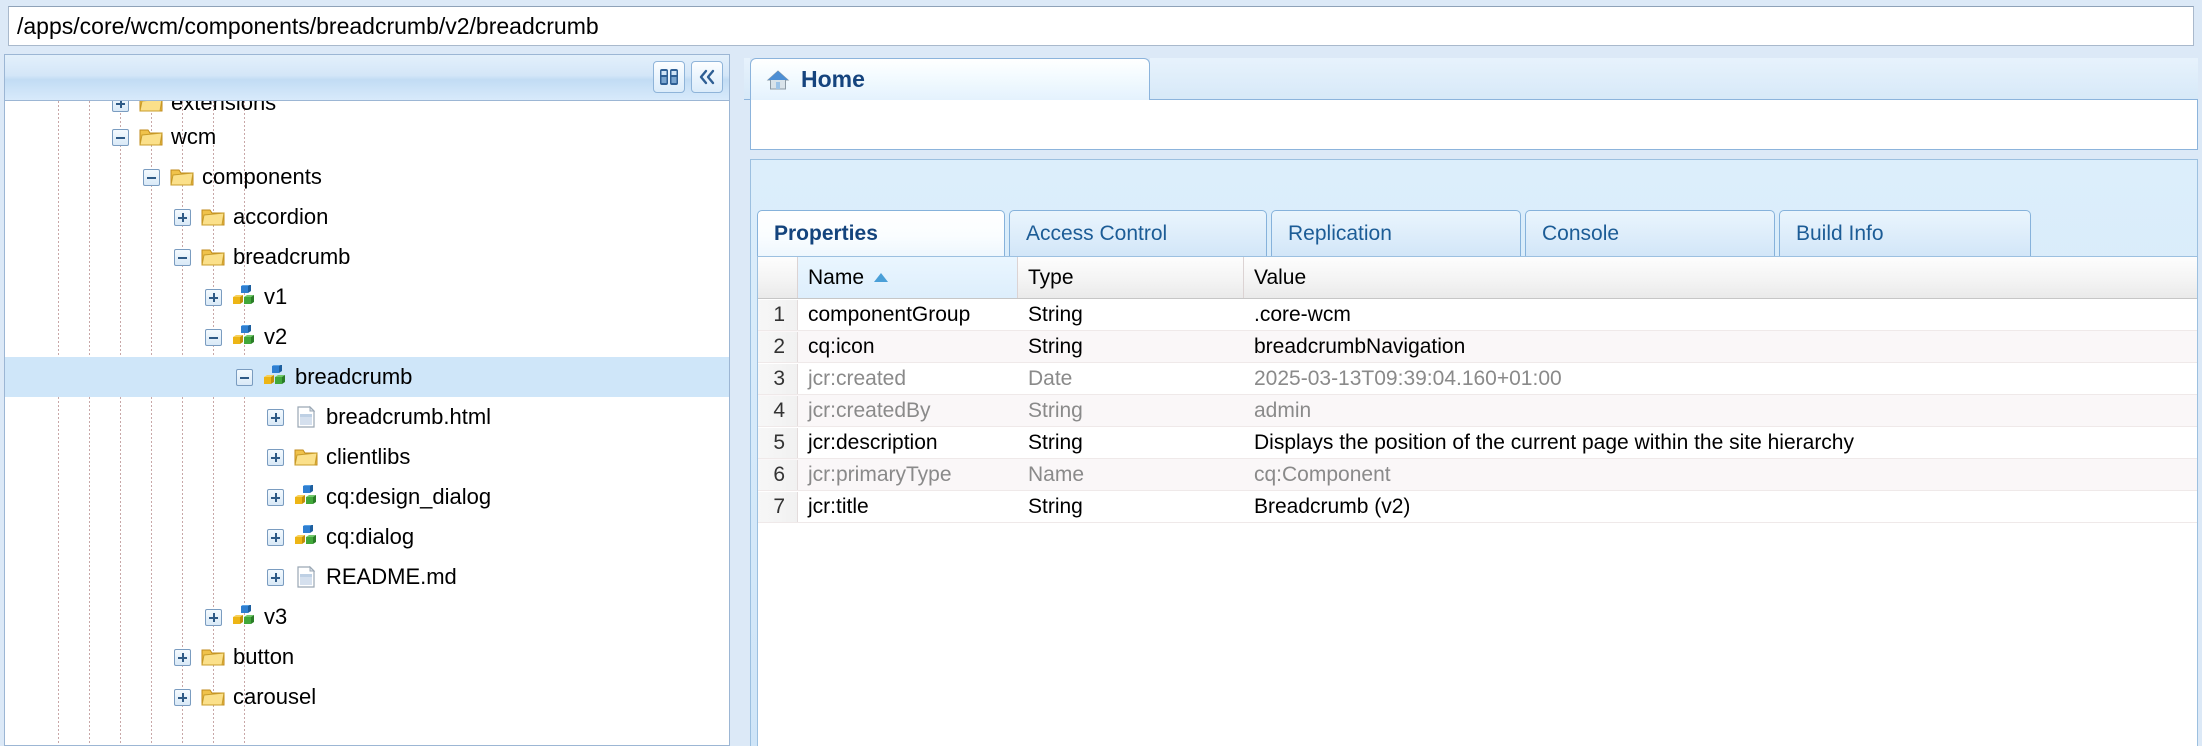 The height and width of the screenshot is (746, 2202). I want to click on grid-cell-name: jcr:title, so click(838, 506).